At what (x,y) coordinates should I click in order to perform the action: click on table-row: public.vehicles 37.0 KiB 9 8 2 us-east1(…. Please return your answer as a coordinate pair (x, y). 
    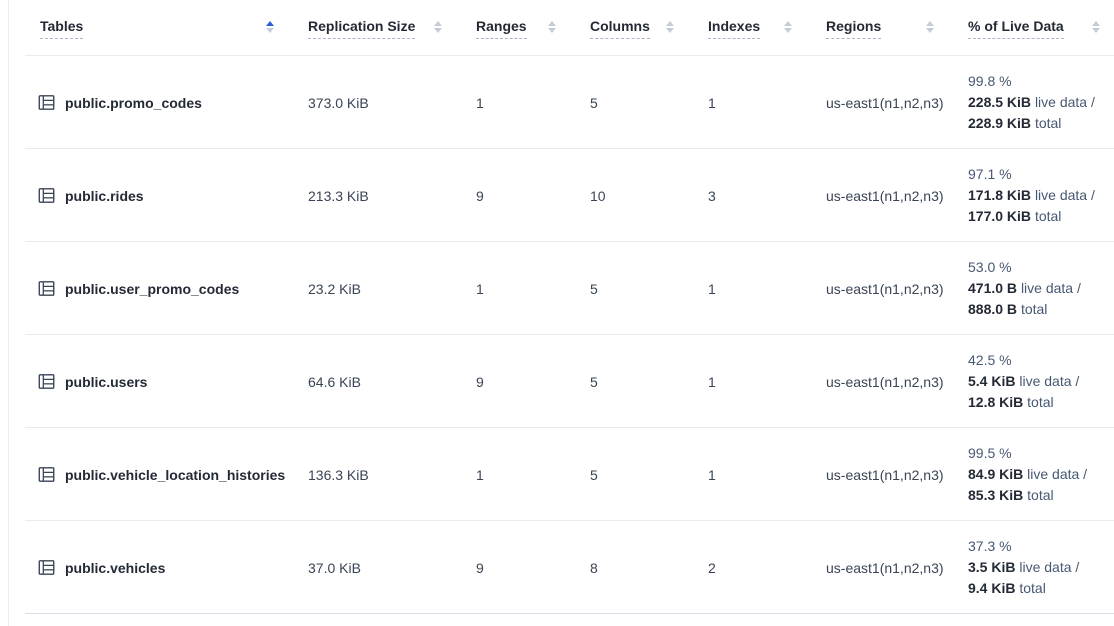
    Looking at the image, I should click on (561, 567).